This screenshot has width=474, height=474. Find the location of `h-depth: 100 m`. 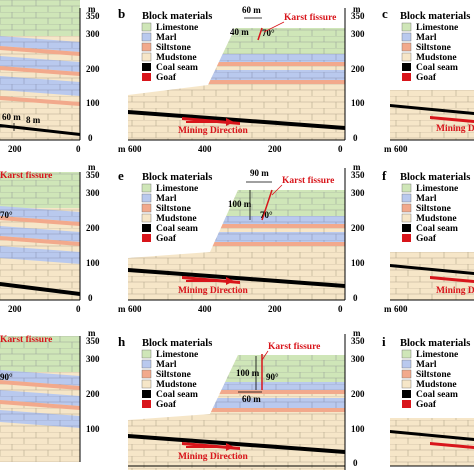

h-depth: 100 m is located at coordinates (248, 373).